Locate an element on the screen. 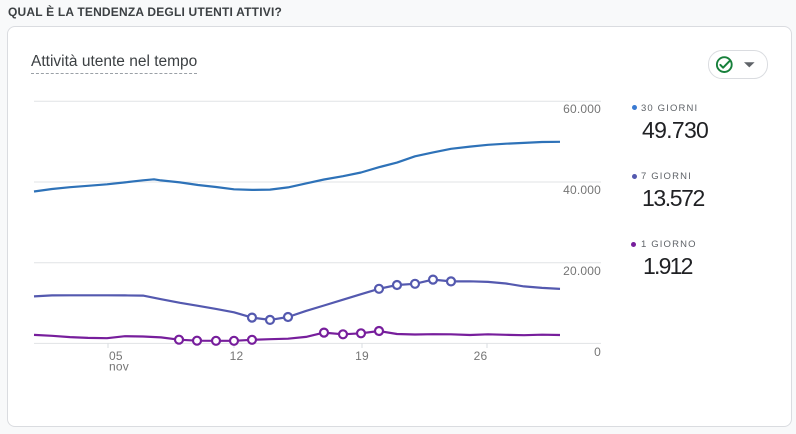 The width and height of the screenshot is (796, 434). svg-text: nov is located at coordinates (119, 367).